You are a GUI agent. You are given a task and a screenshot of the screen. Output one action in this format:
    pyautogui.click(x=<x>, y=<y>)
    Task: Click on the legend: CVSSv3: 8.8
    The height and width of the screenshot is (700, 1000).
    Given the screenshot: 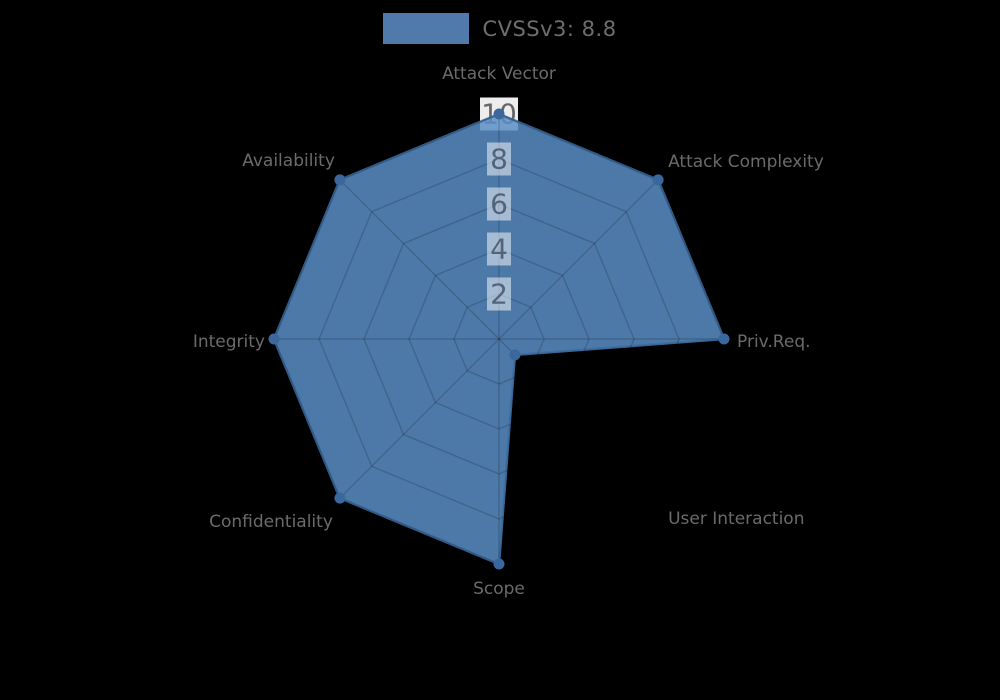 What is the action you would take?
    pyautogui.click(x=500, y=28)
    